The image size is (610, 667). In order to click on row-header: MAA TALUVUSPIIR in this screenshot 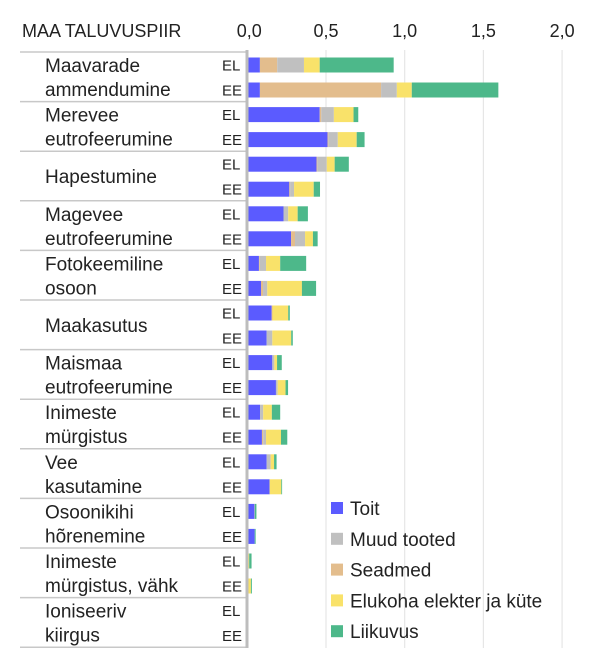, I will do `click(101, 31)`.